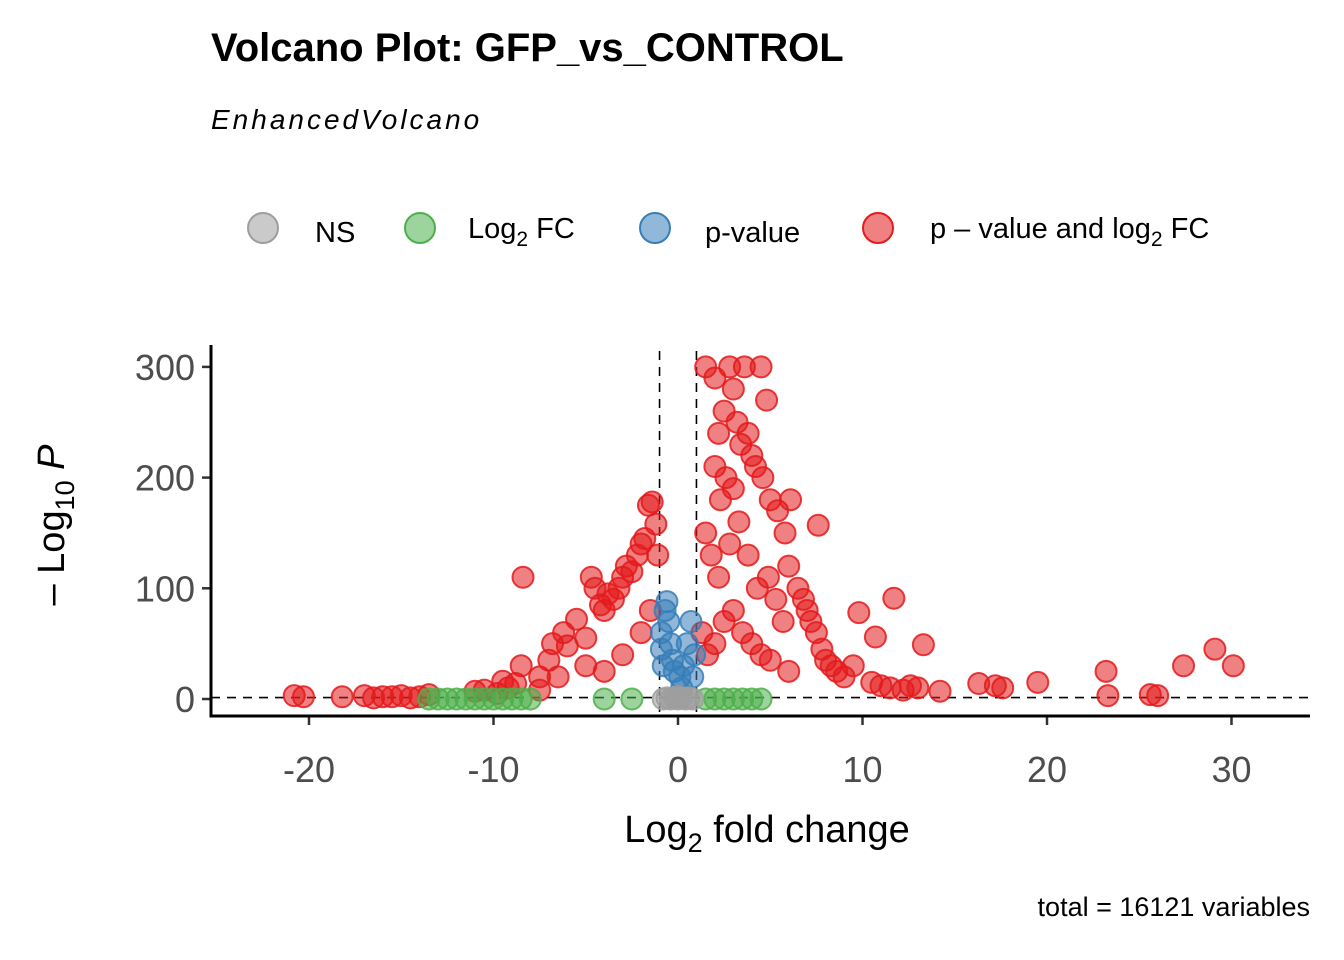 Image resolution: width=1344 pixels, height=960 pixels. What do you see at coordinates (521, 232) in the screenshot?
I see `legend-label-fc: Log2 FC` at bounding box center [521, 232].